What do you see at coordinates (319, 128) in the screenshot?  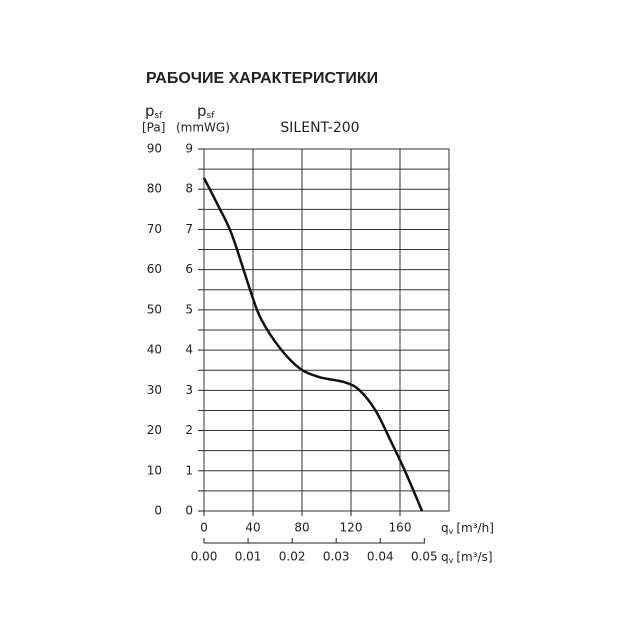 I see `chart-subtitle: SILENT-200` at bounding box center [319, 128].